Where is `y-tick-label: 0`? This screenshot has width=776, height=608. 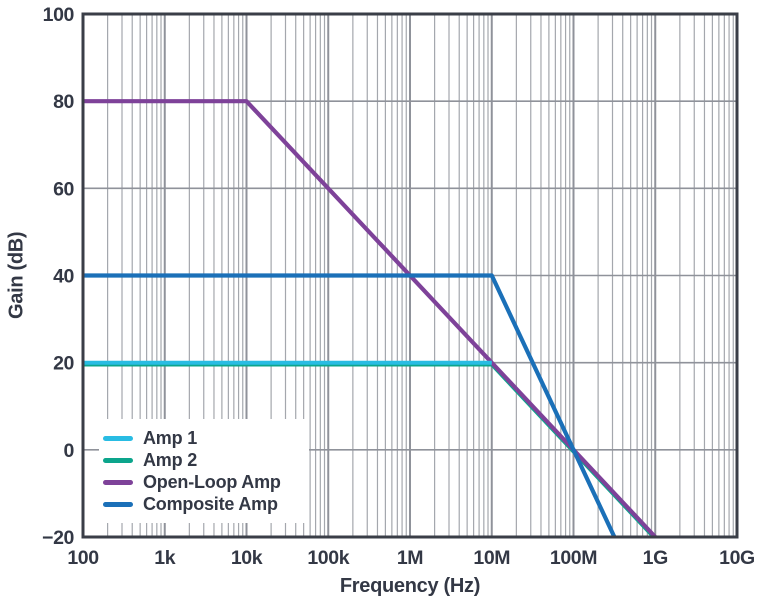 y-tick-label: 0 is located at coordinates (69, 451).